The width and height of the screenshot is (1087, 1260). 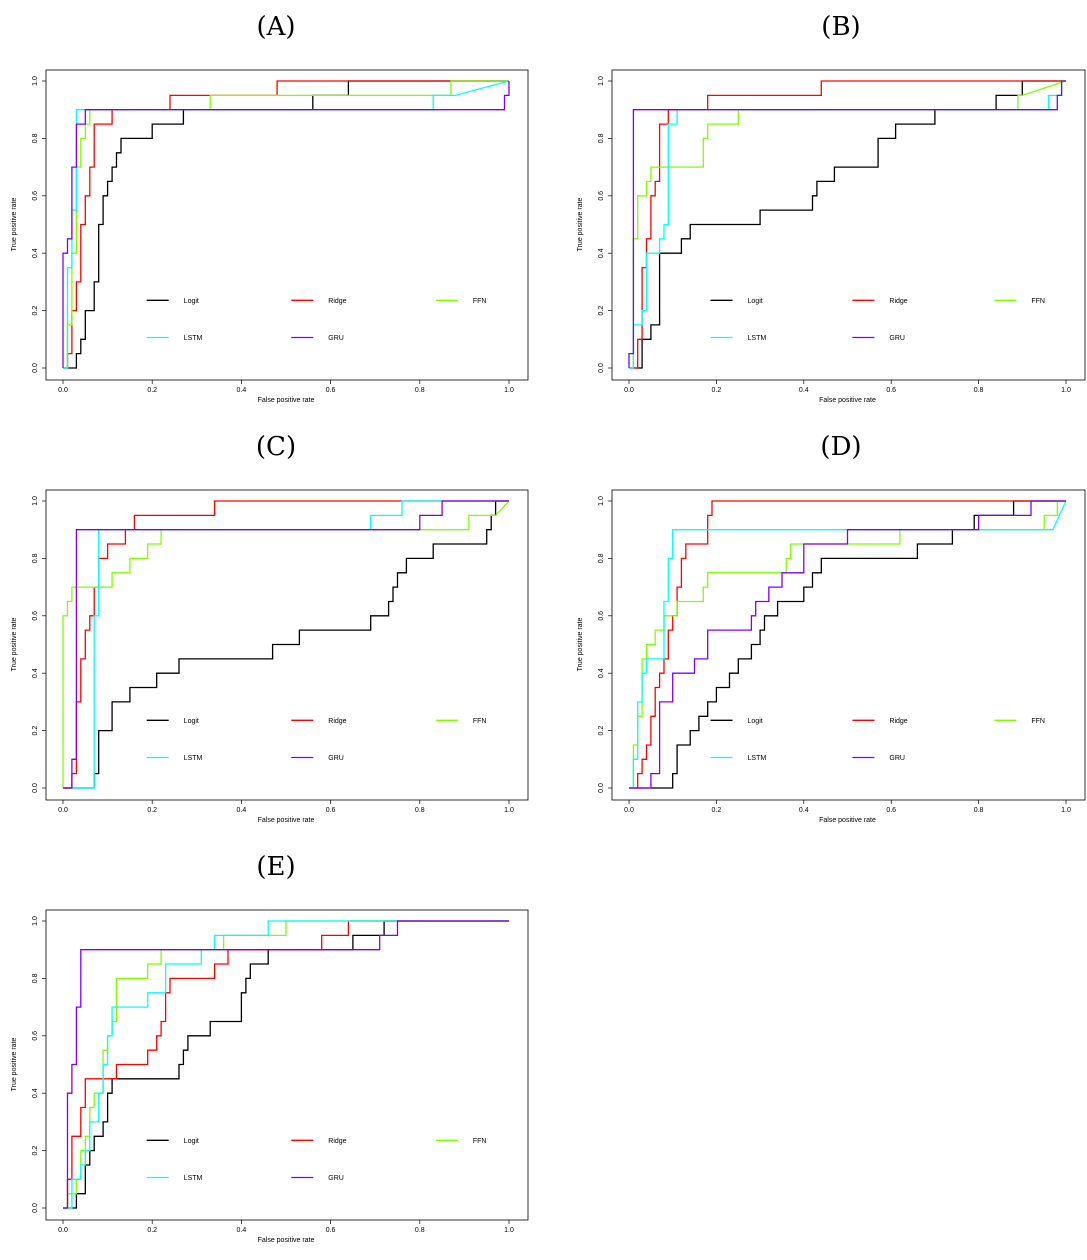 I want to click on panel-title: (C), so click(x=276, y=447).